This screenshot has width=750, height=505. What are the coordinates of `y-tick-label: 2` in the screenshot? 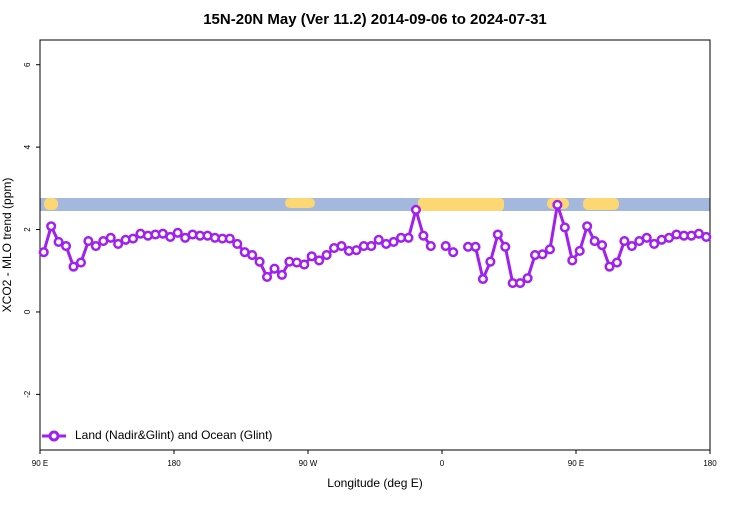 It's located at (27, 229).